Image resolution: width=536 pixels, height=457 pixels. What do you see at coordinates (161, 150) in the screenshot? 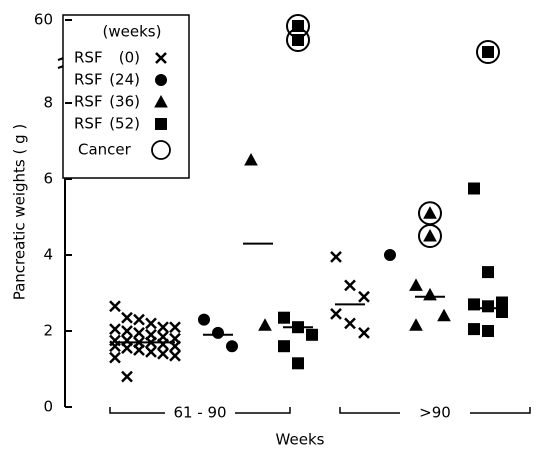
I see `legend-cancer-symbol` at bounding box center [161, 150].